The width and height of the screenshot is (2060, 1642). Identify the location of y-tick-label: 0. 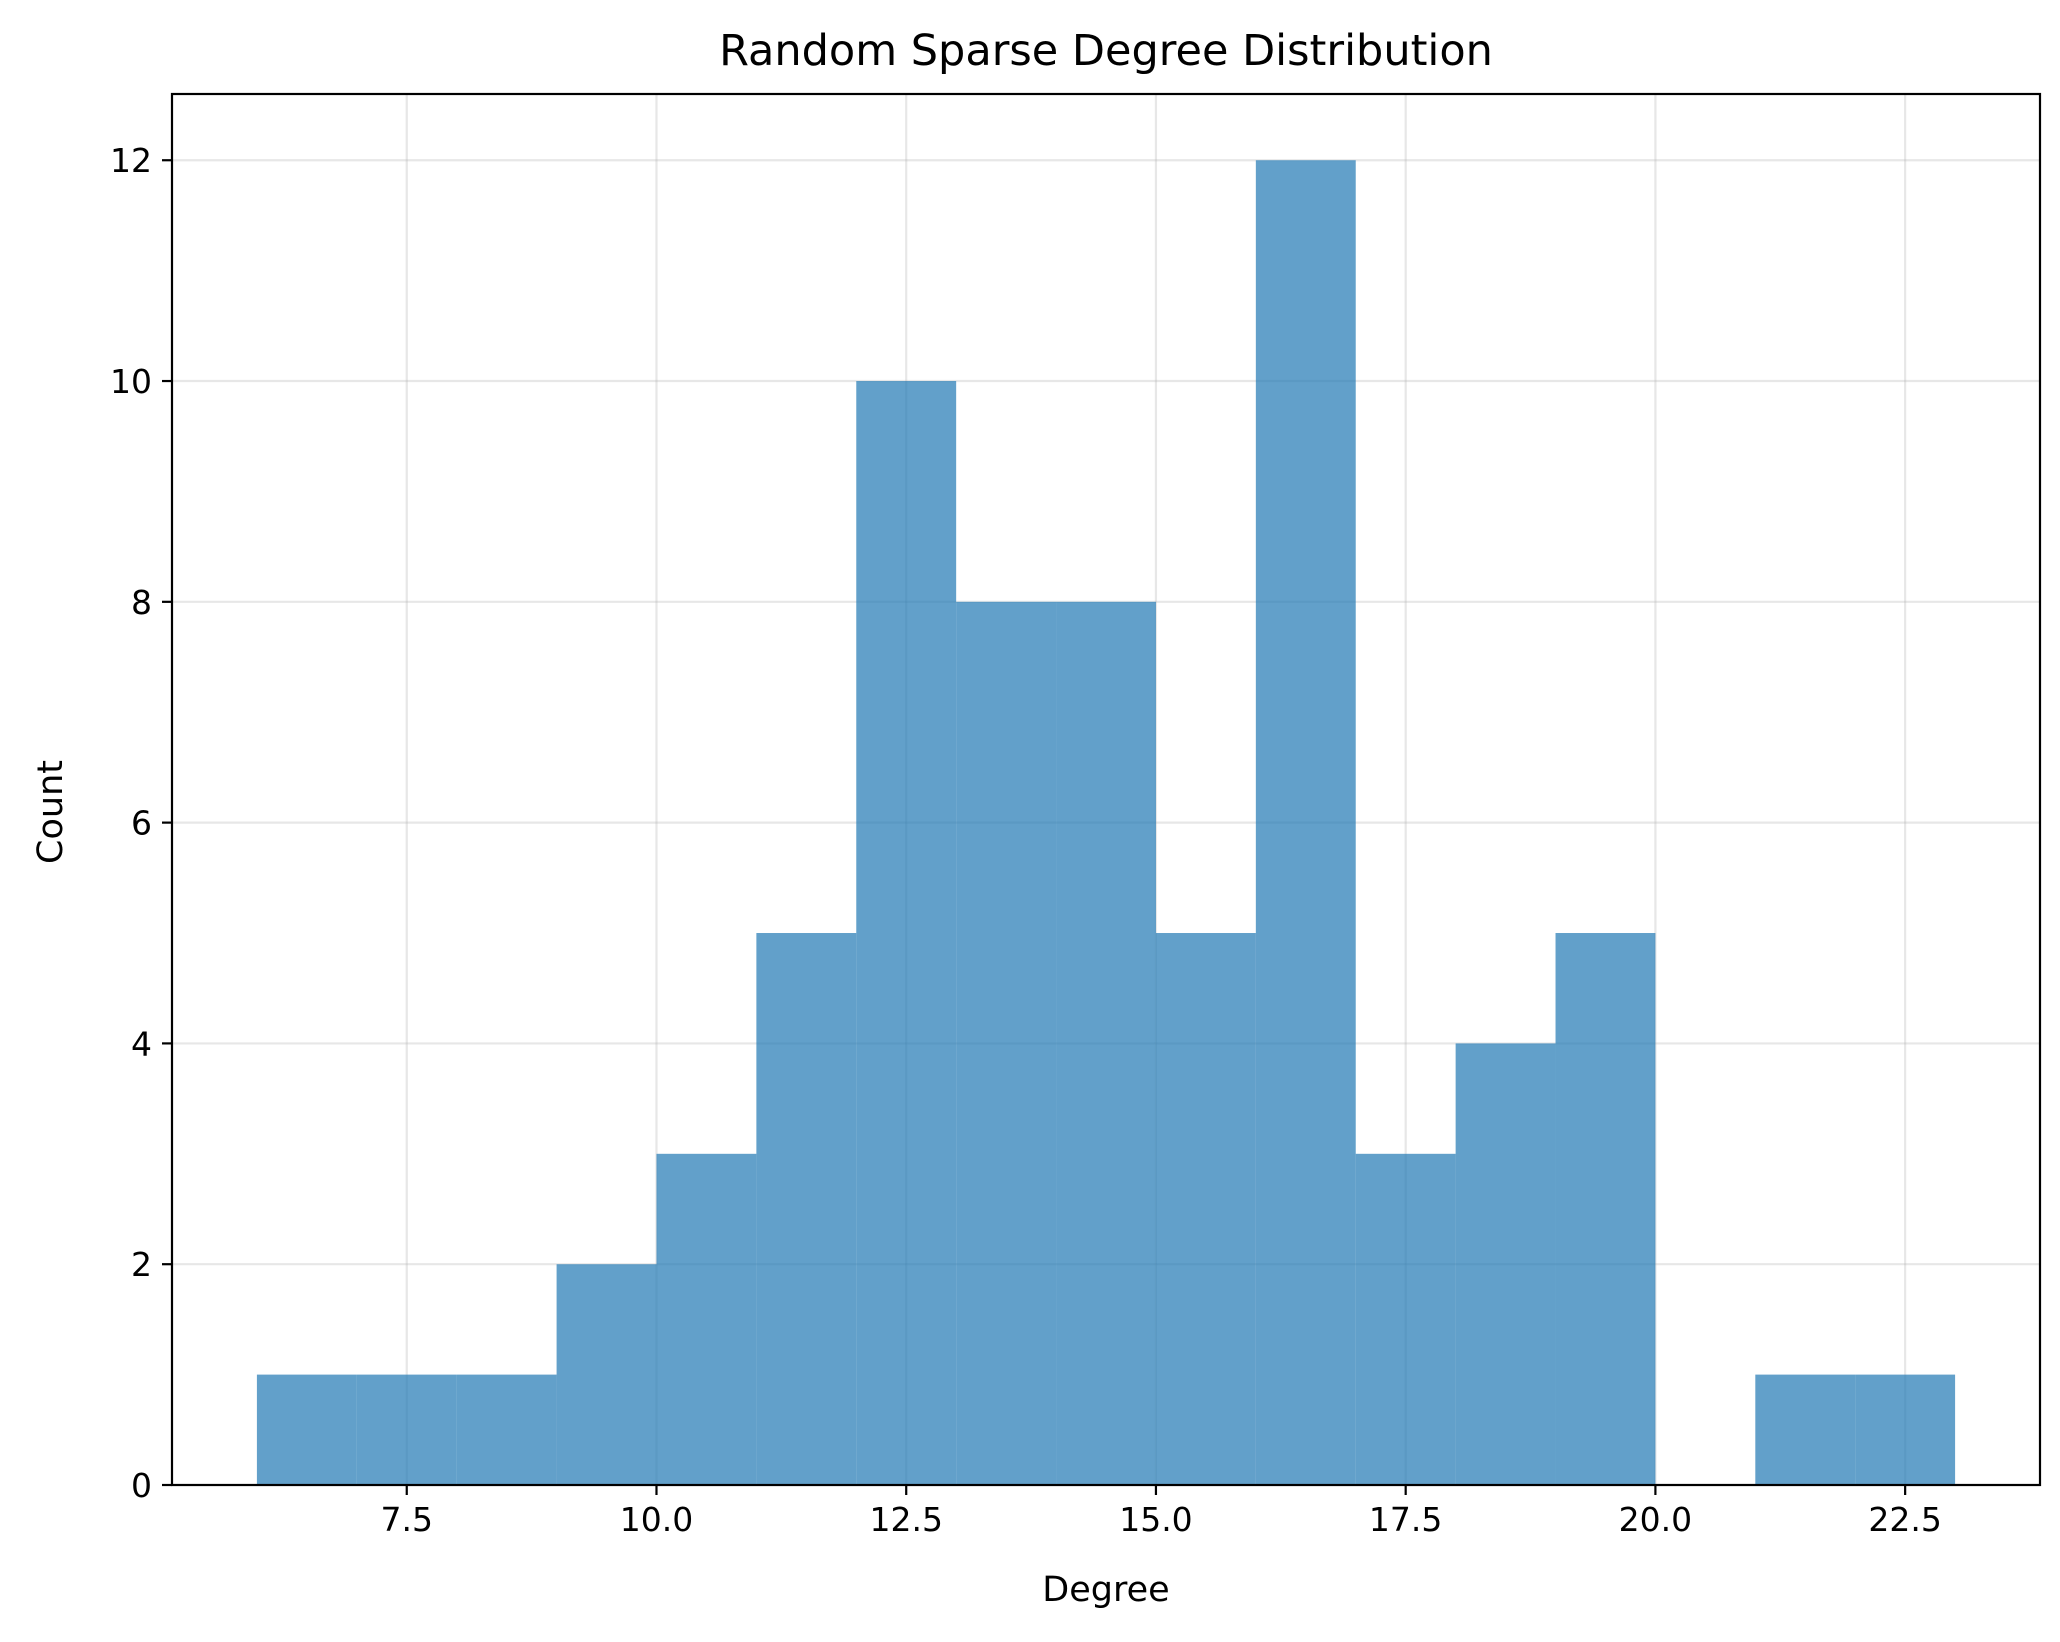
(141, 1485).